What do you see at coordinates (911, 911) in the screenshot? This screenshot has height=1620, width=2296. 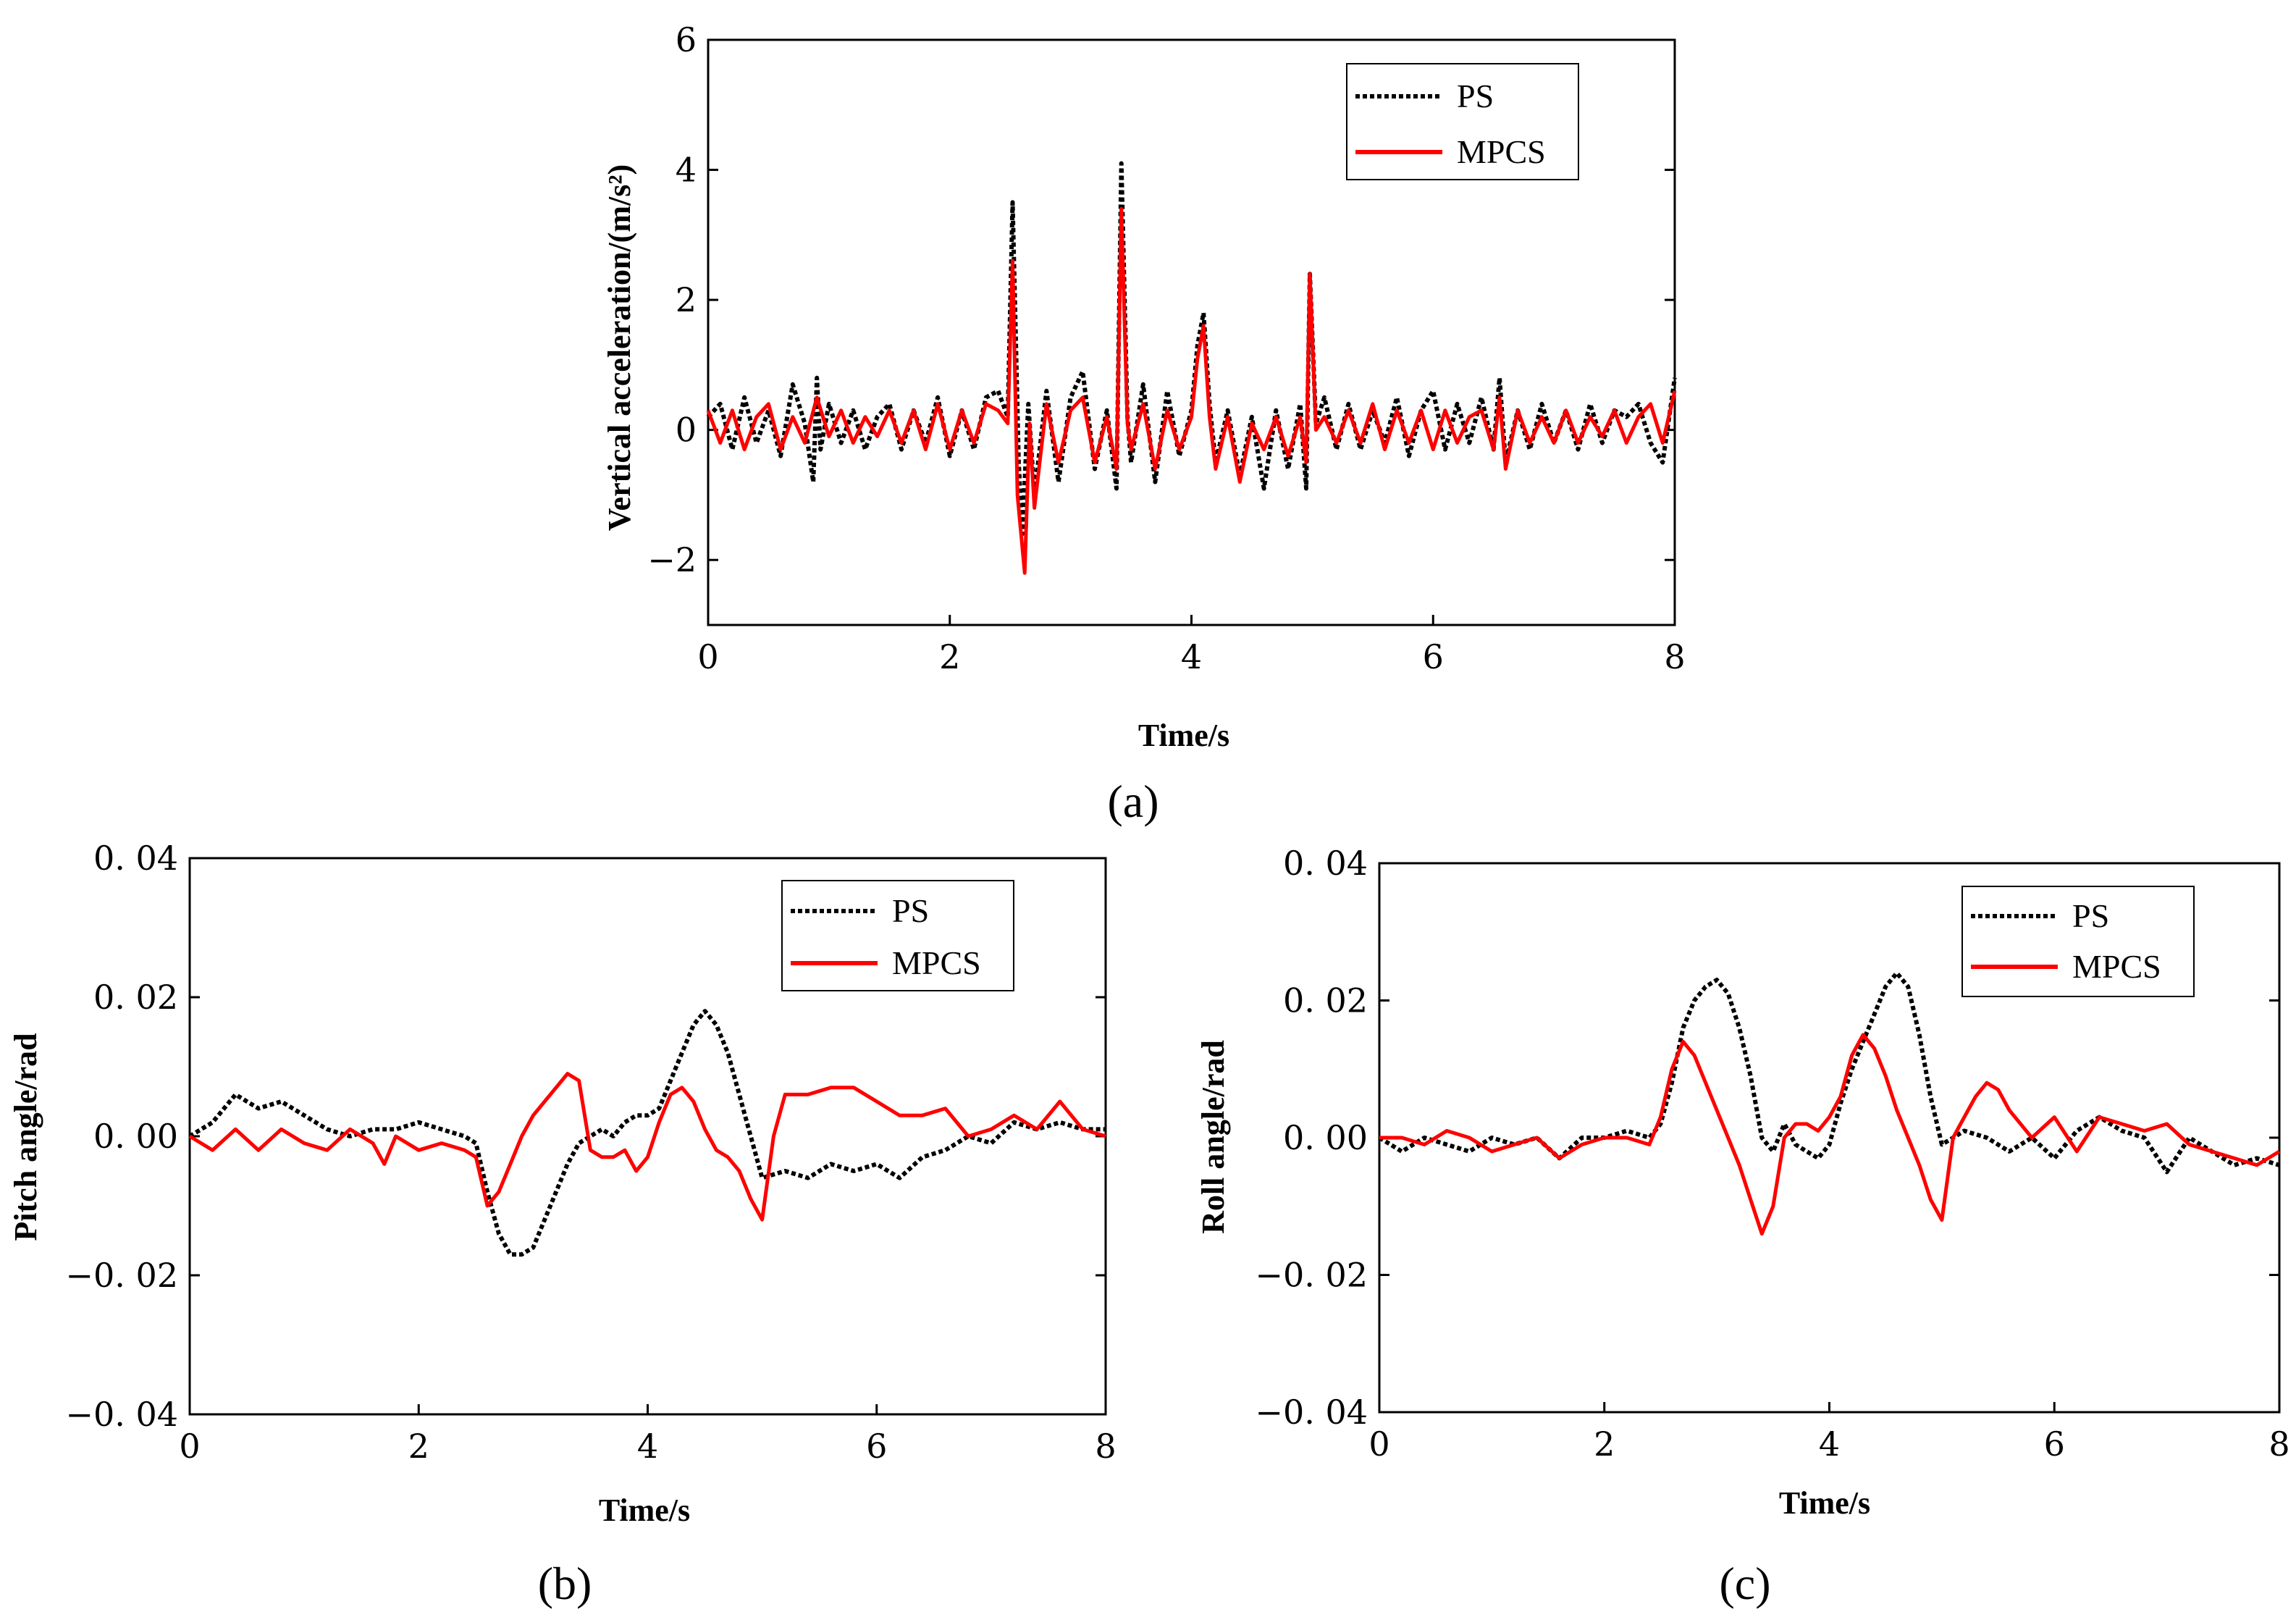 I see `legend-label-ps-b: PS` at bounding box center [911, 911].